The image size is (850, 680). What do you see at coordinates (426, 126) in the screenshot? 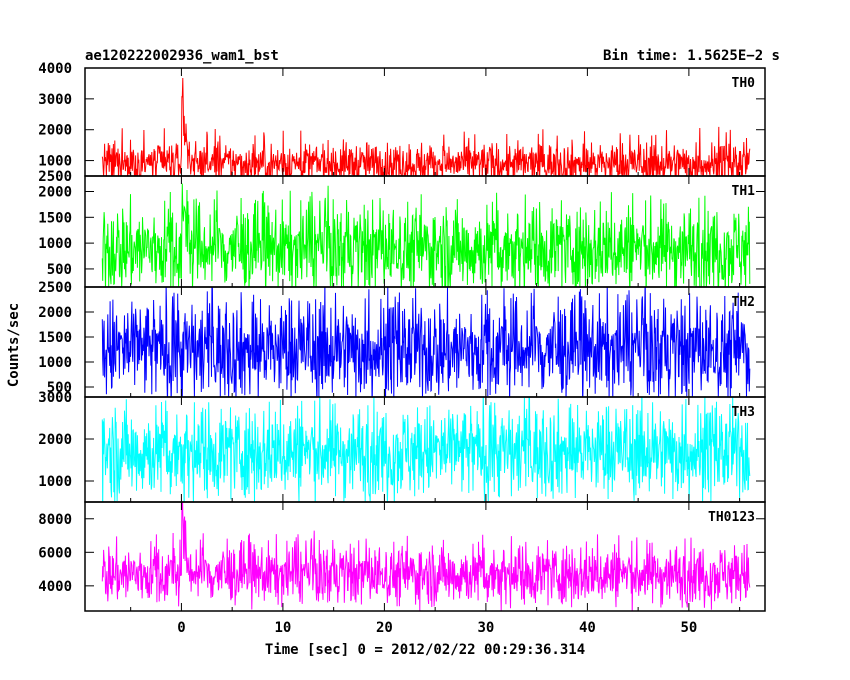
I see `series-th0-line` at bounding box center [426, 126].